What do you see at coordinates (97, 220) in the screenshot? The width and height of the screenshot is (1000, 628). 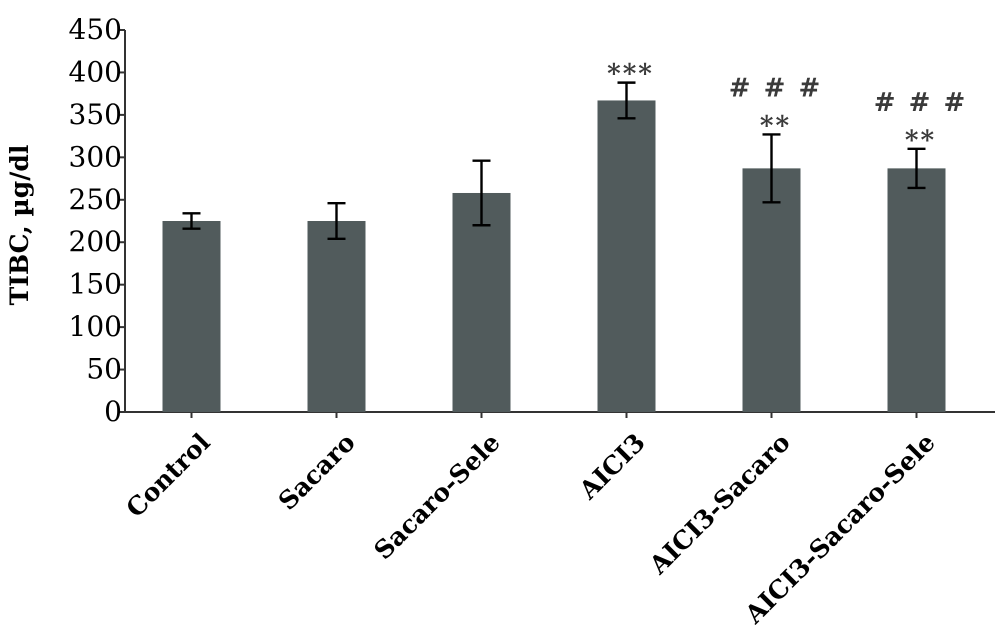 I see `y-axis: 0 50 100 150 200 250 300 350 400 450` at bounding box center [97, 220].